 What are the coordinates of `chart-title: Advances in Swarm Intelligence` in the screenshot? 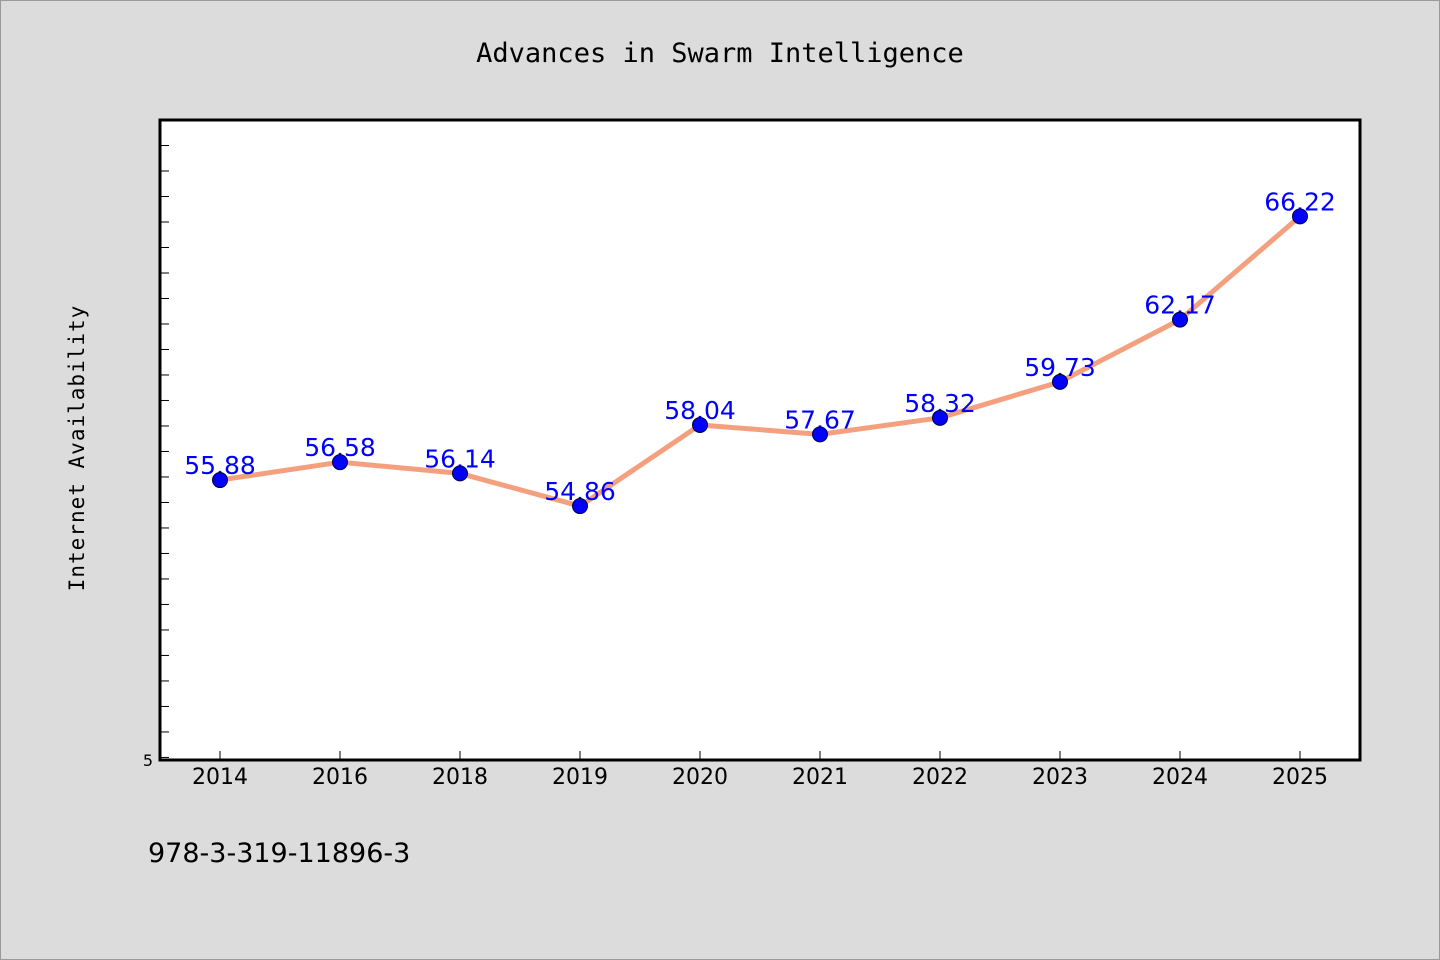 It's located at (720, 53).